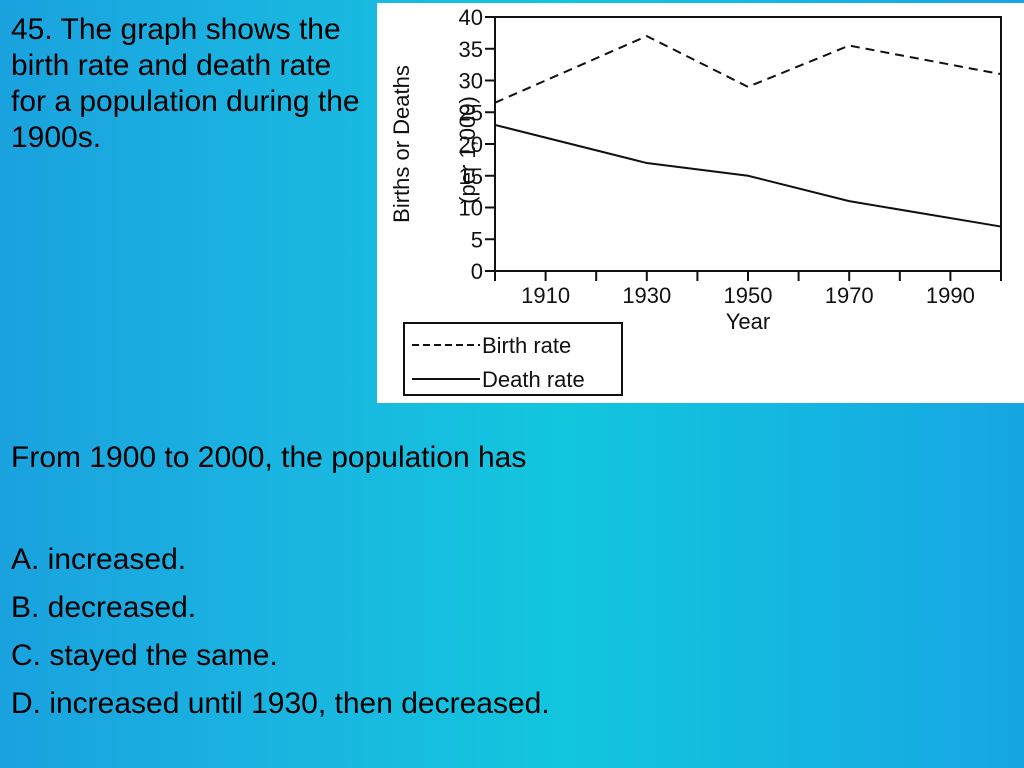  What do you see at coordinates (646, 295) in the screenshot?
I see `x-tick-label: 1930` at bounding box center [646, 295].